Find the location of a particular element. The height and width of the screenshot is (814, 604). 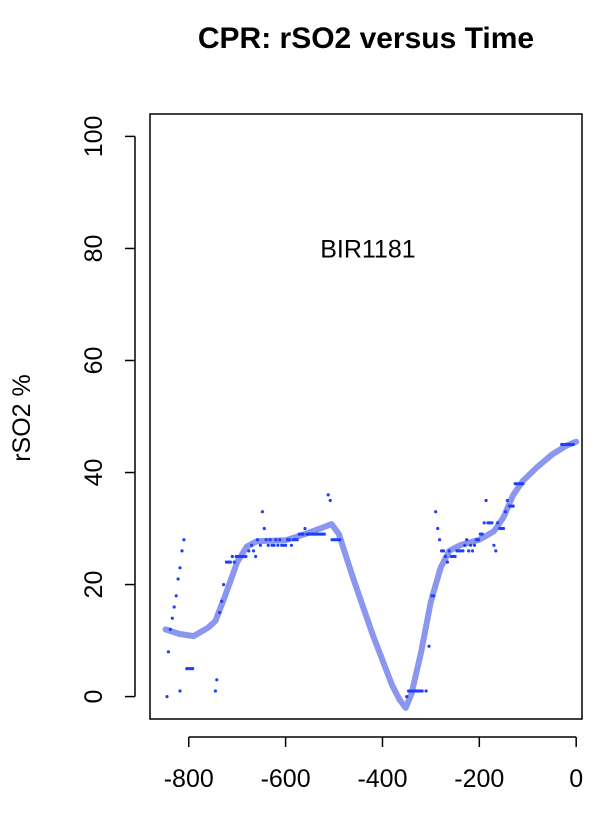

y-tick-label: 0 is located at coordinates (94, 697).